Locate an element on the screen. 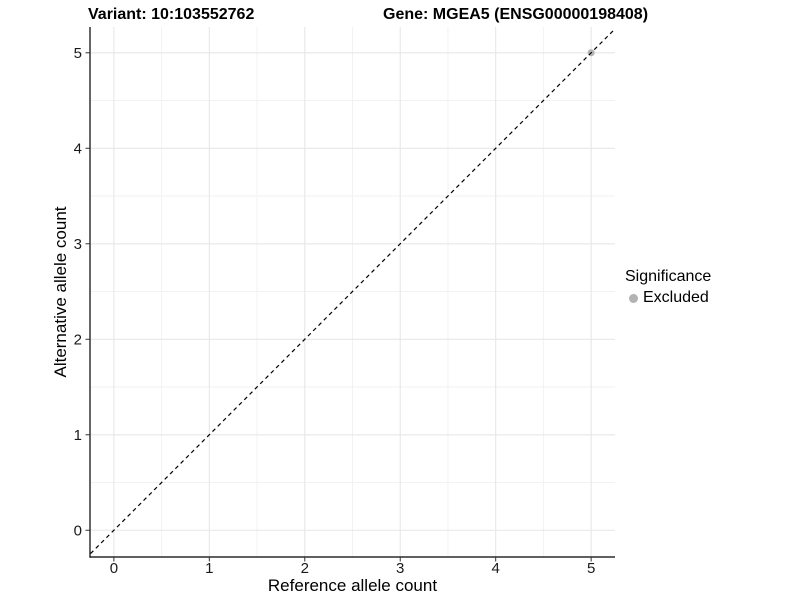 The image size is (800, 600). y-tick-label: 0 is located at coordinates (78, 530).